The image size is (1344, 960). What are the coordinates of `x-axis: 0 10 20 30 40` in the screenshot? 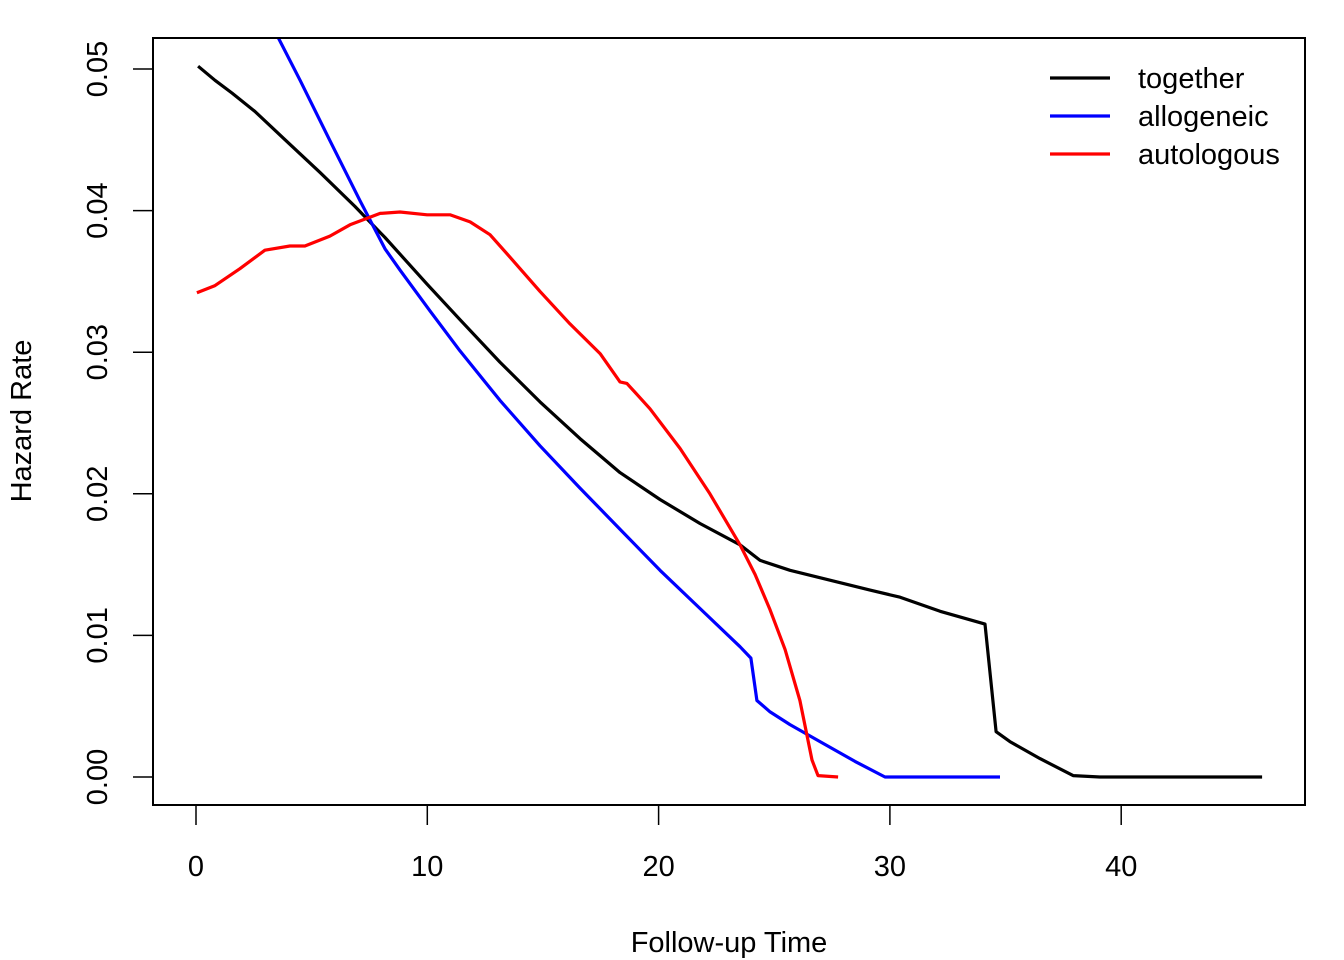 It's located at (662, 844).